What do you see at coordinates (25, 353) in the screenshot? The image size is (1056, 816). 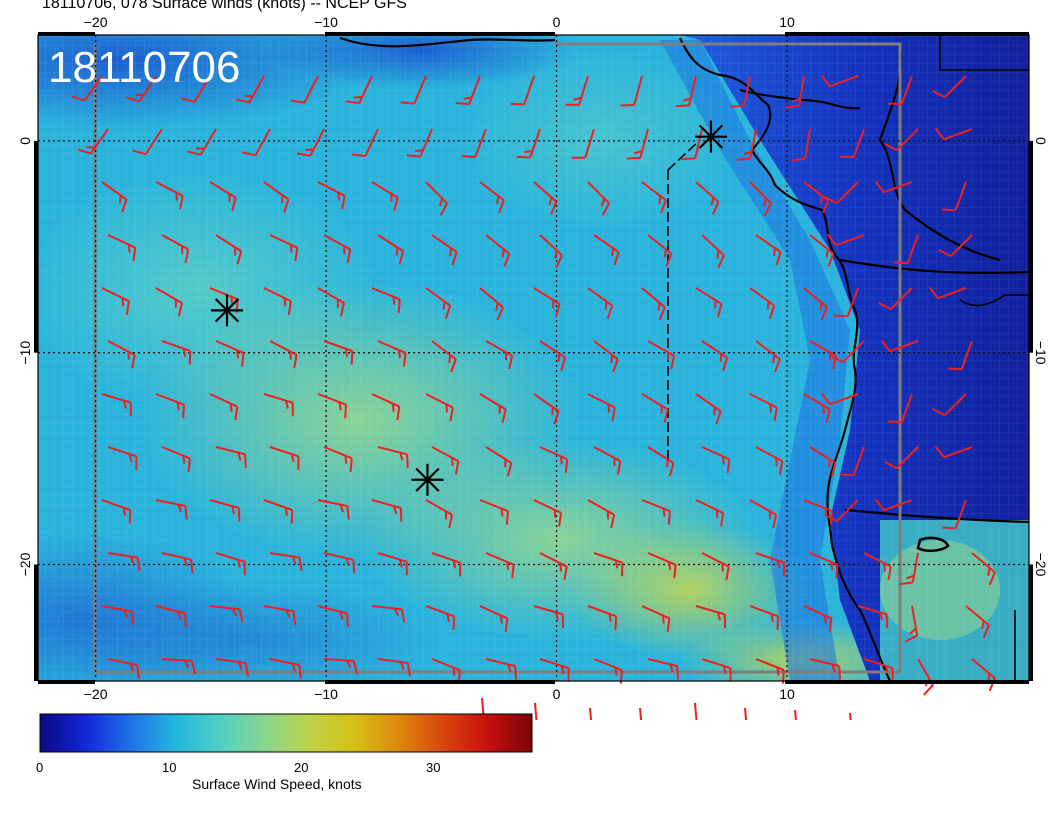 I see `latitude-label: −10` at bounding box center [25, 353].